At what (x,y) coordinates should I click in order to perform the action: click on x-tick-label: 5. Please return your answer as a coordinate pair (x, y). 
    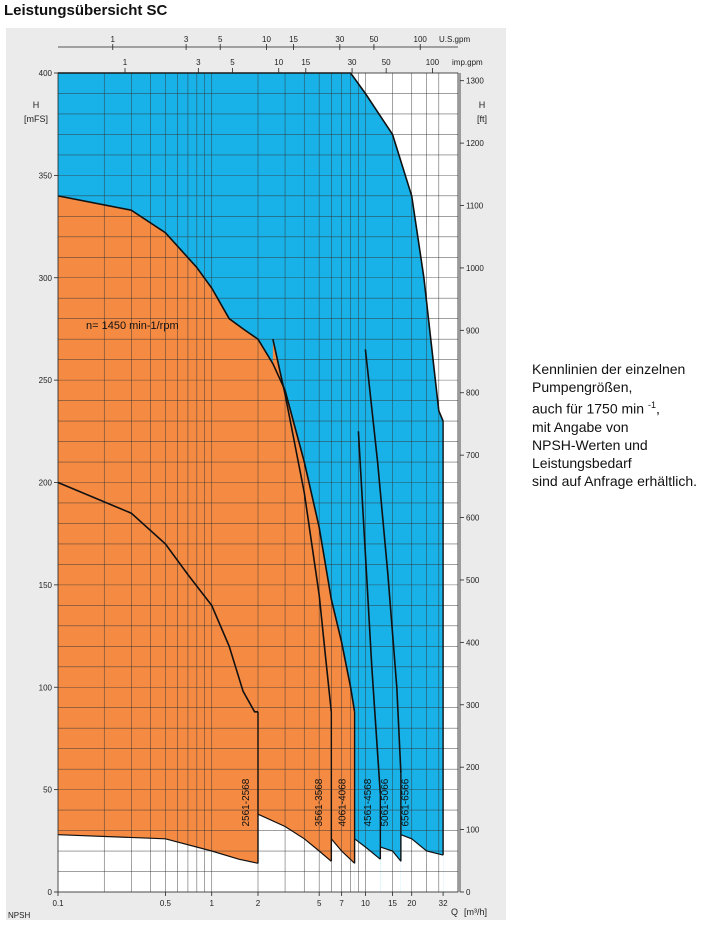
    Looking at the image, I should click on (319, 903).